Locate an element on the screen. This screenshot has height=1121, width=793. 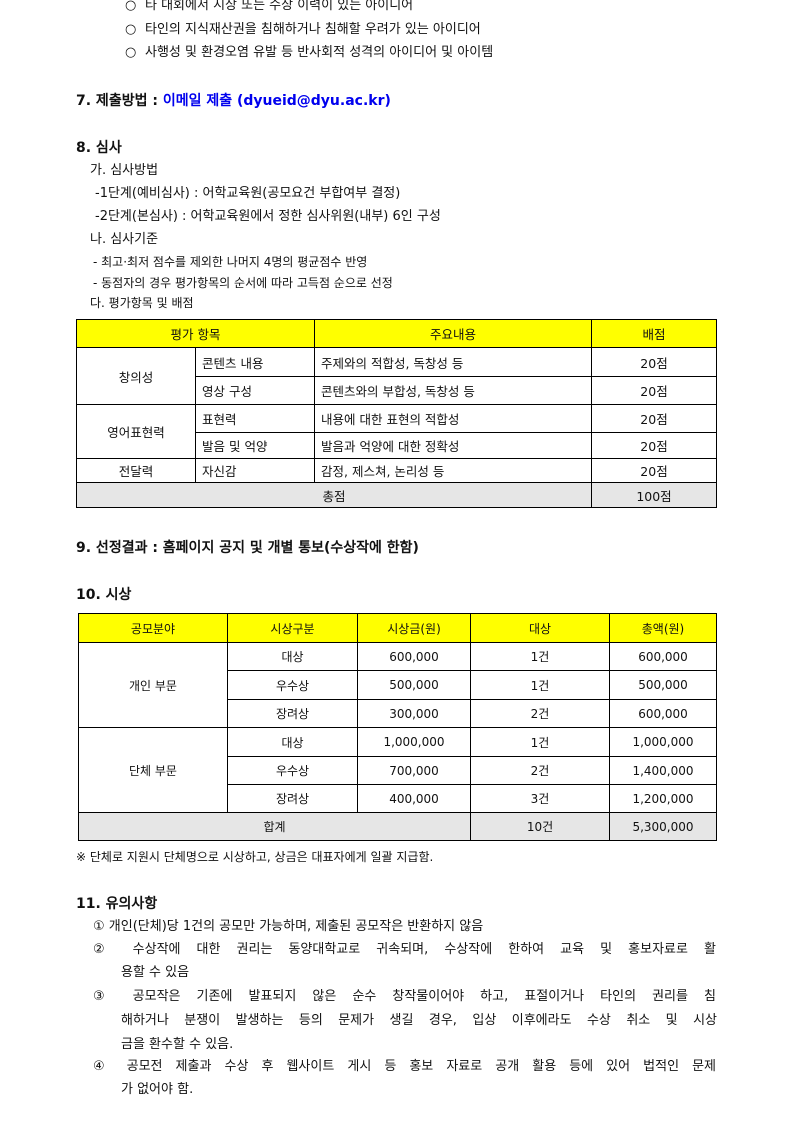
bullet-item: ○ 타 대회에서 시상 또는 수상 이력이 있는 아이디어 is located at coordinates (269, 6).